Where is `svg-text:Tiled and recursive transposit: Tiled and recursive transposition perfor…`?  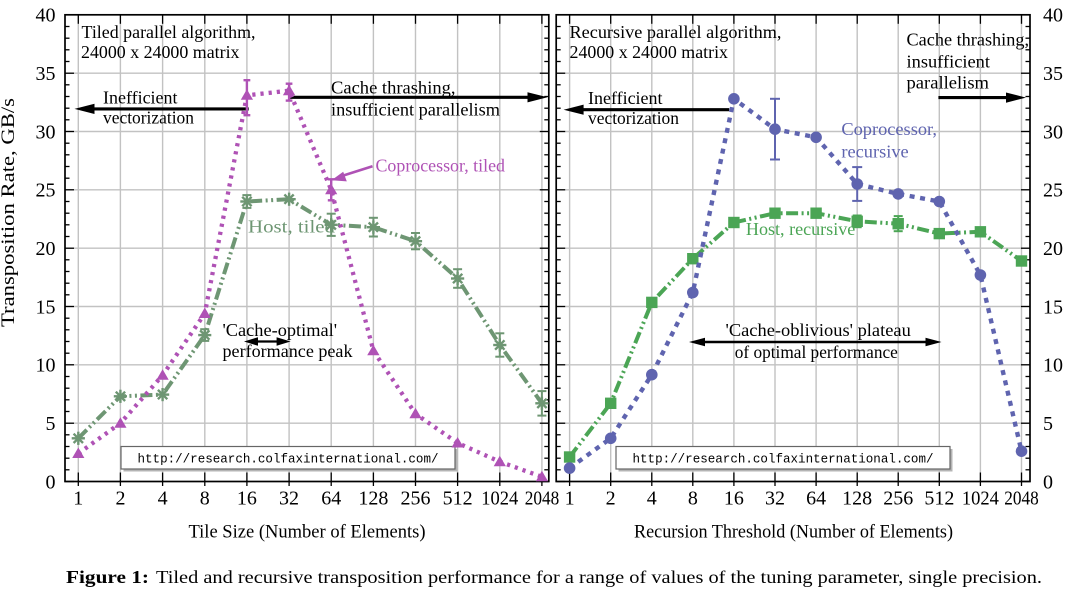
svg-text:Tiled and recursive transposit: Tiled and recursive transposition perfor… is located at coordinates (599, 577).